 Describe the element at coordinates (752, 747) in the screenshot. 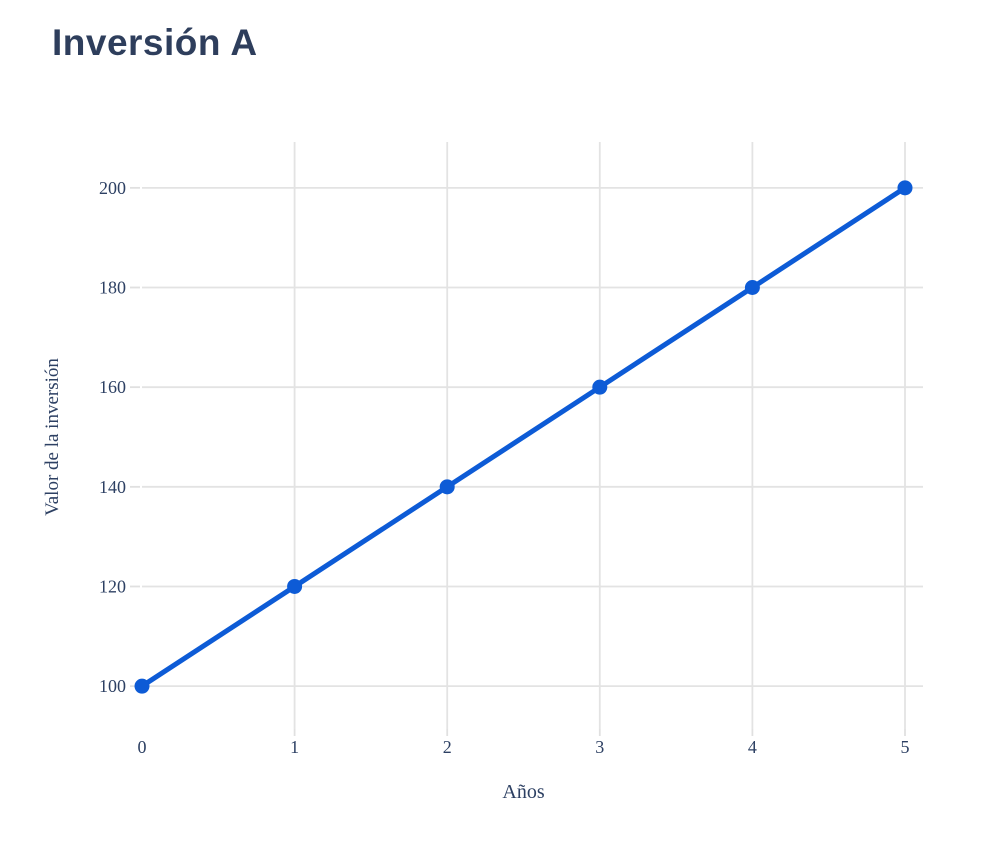

I see `x-tick-label: 4` at that location.